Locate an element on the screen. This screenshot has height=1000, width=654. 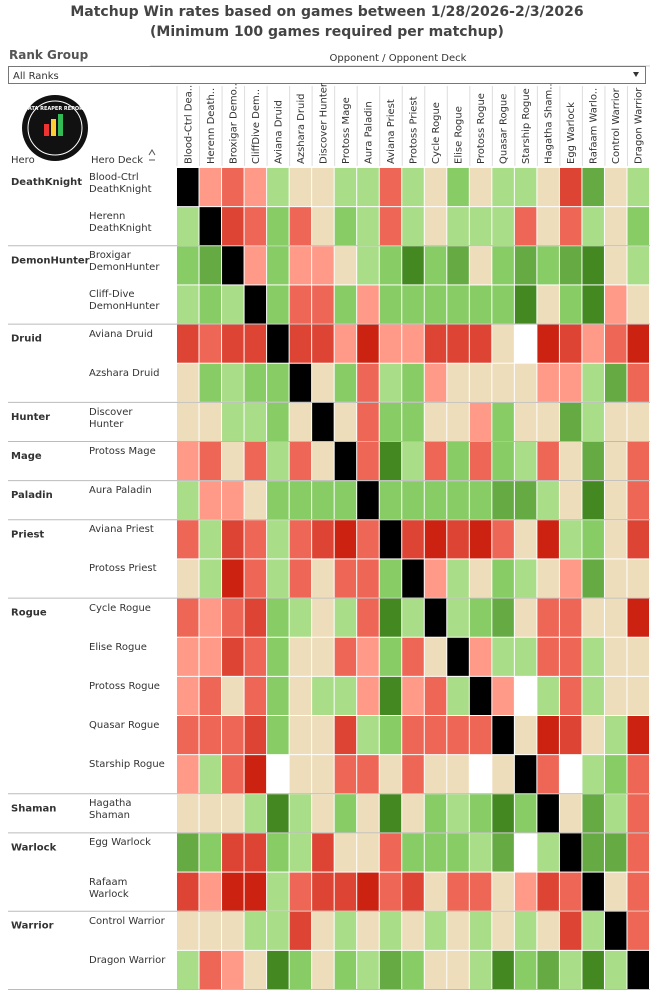
logo-bar is located at coordinates (46, 130).